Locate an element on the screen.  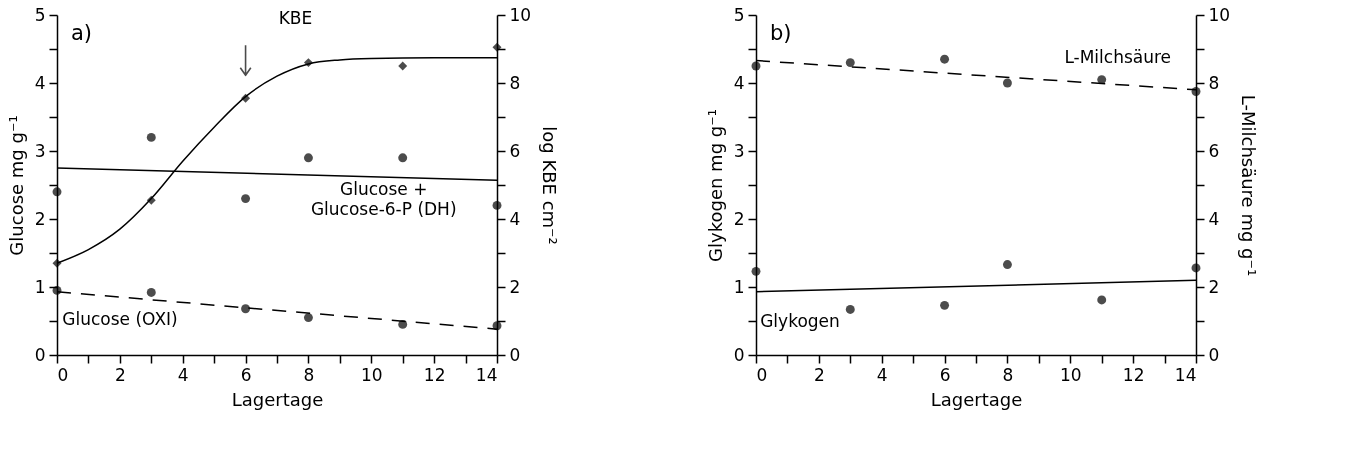
chart-title: b) is located at coordinates (781, 33).